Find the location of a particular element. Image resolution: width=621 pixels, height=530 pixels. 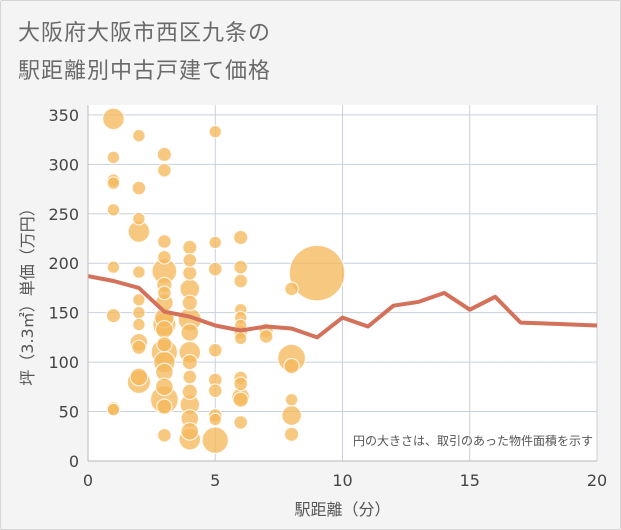

average-line-series is located at coordinates (342, 307).